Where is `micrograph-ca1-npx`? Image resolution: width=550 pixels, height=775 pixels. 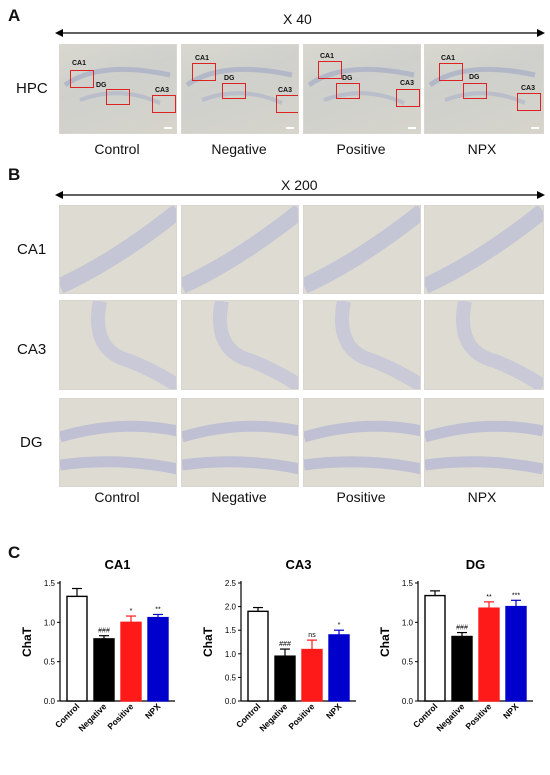 micrograph-ca1-npx is located at coordinates (484, 249).